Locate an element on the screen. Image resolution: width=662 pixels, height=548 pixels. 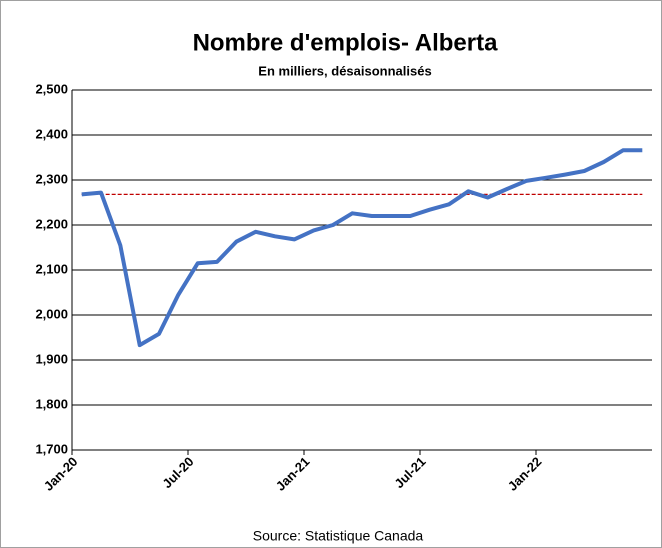
y-tick-label: 2,300 is located at coordinates (51, 178).